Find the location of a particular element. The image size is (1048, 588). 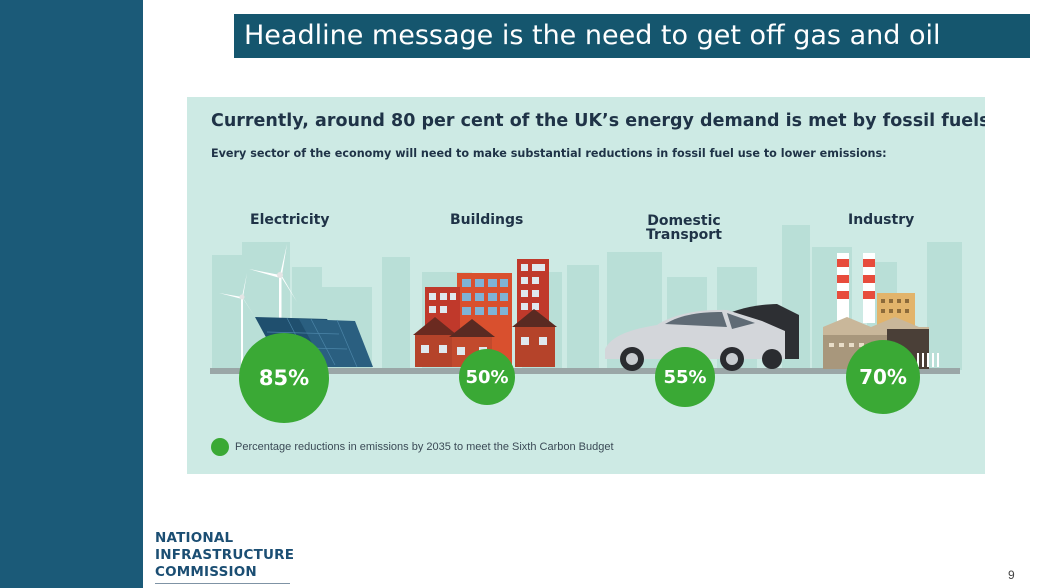

page-number: 9 is located at coordinates (1011, 575).